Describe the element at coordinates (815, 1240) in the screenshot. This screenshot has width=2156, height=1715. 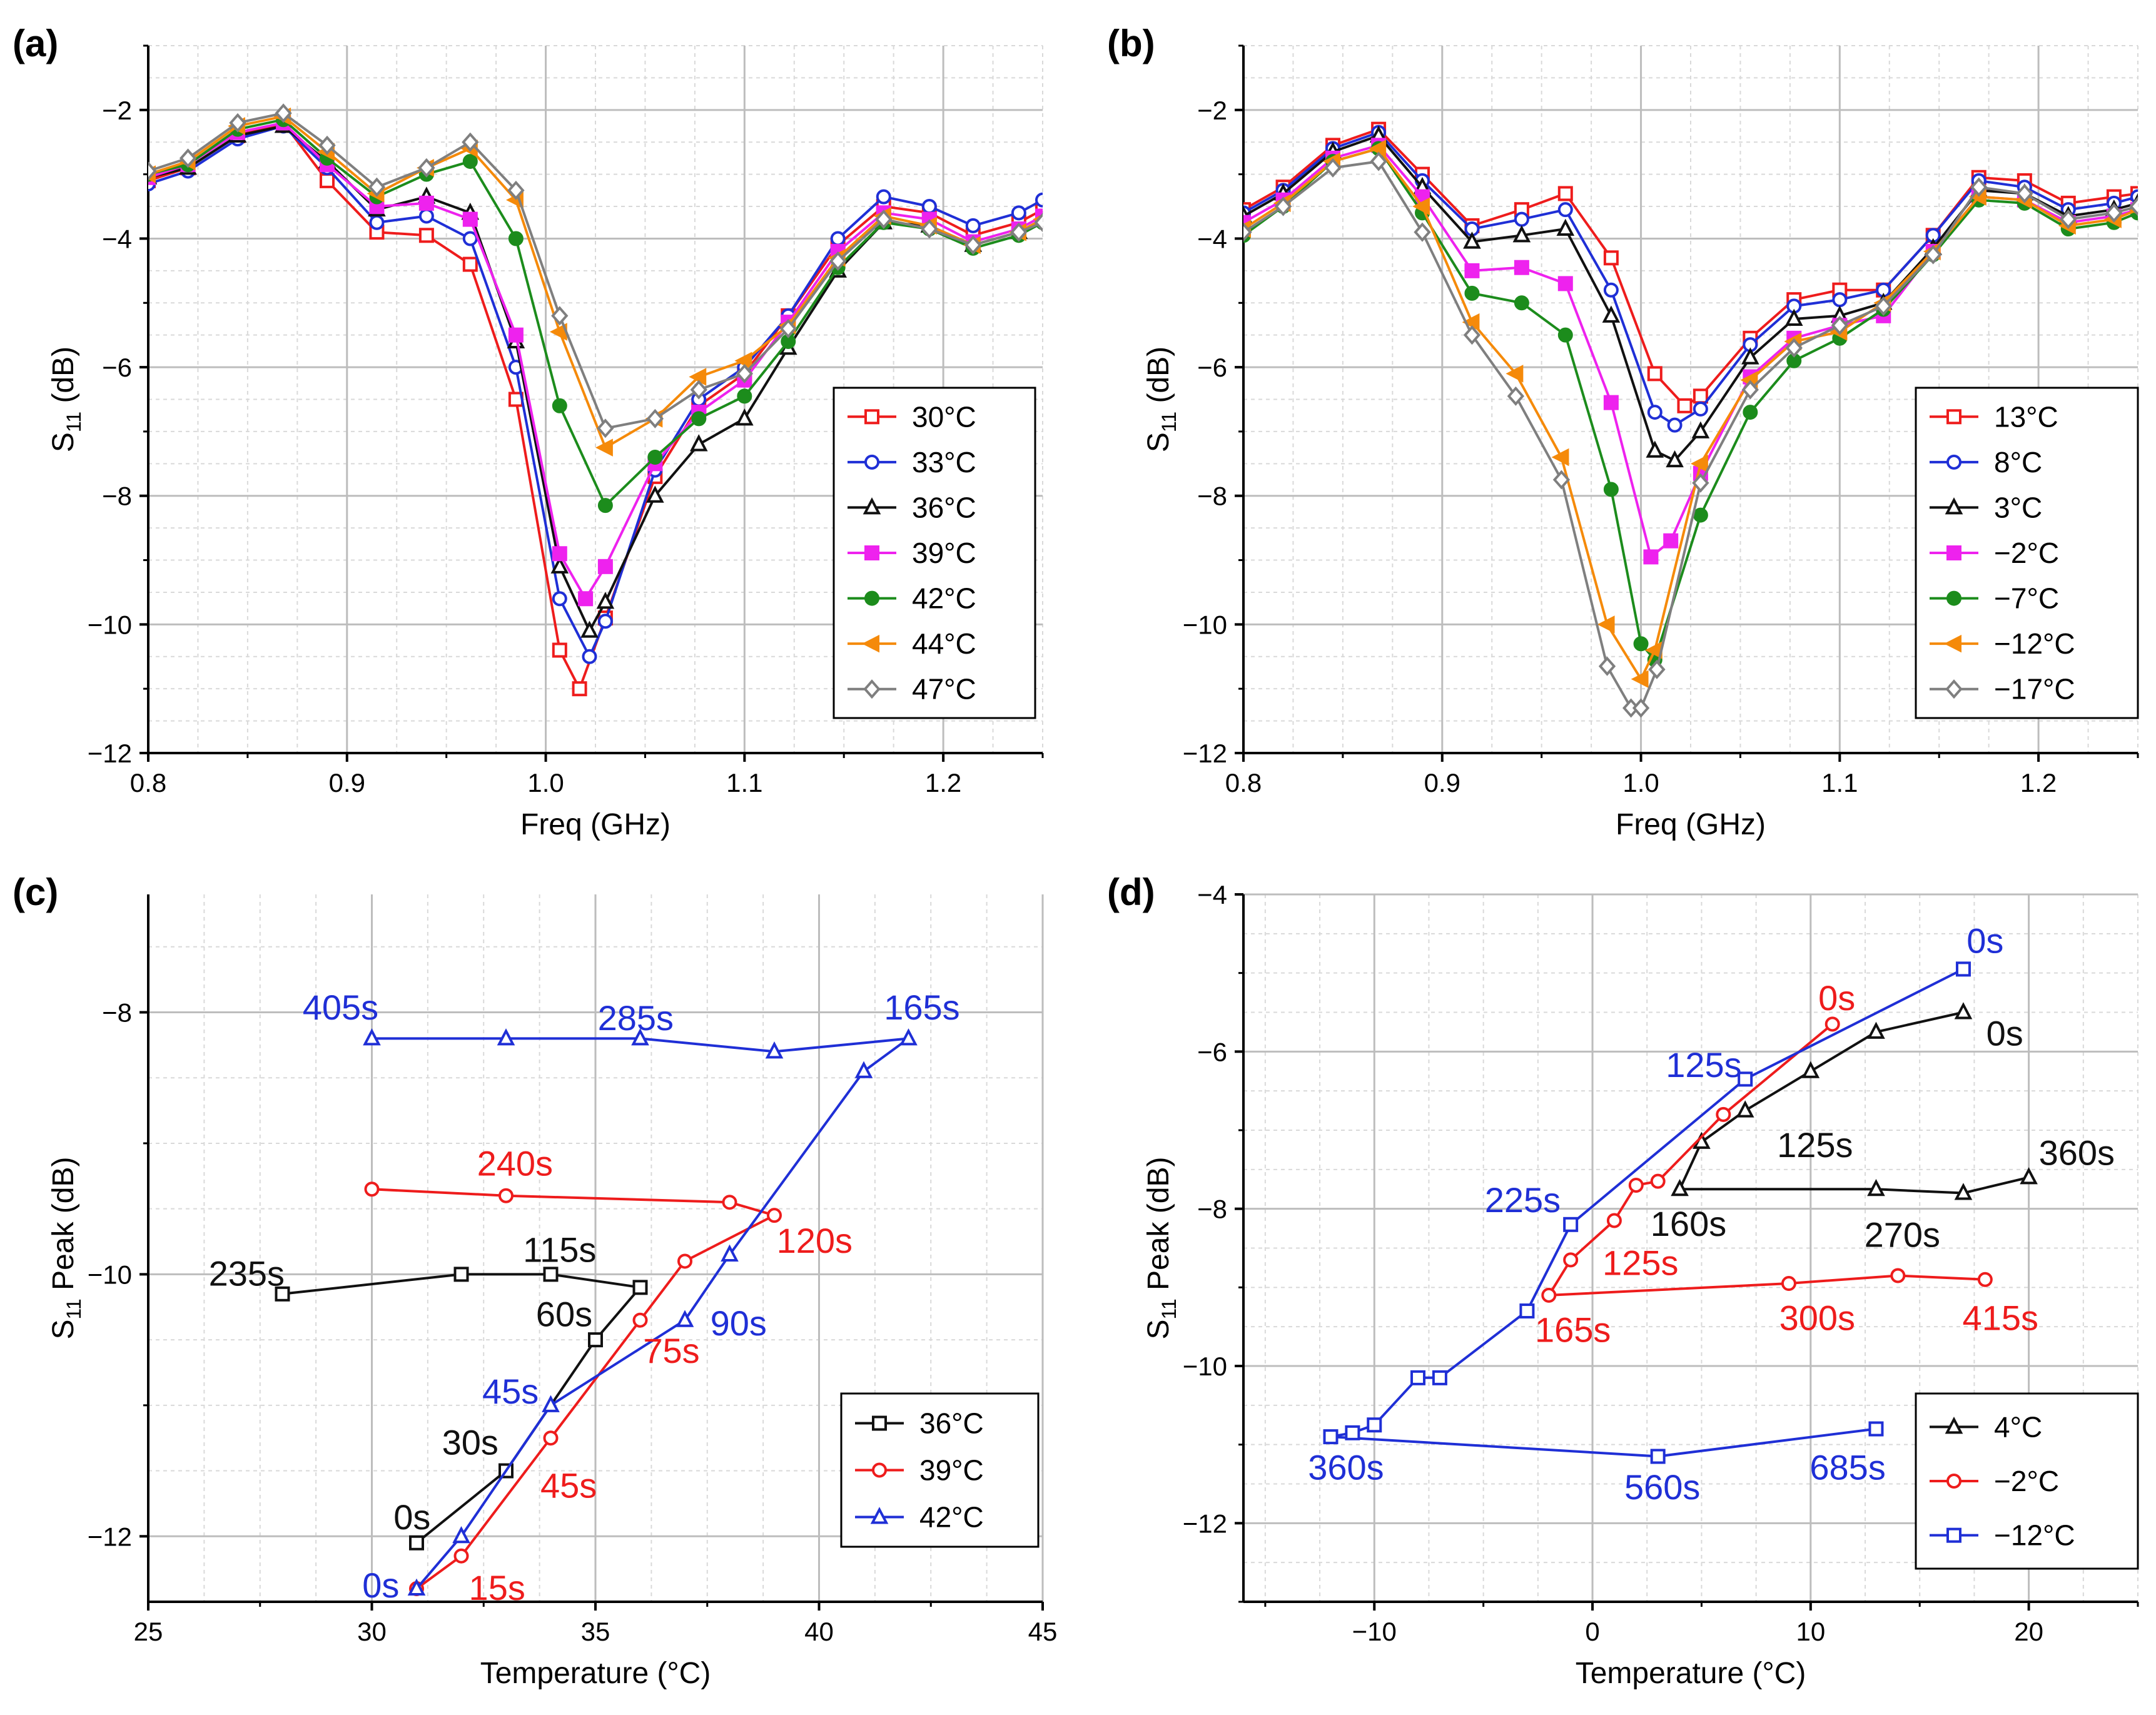
I see `time-annotation: 120s` at that location.